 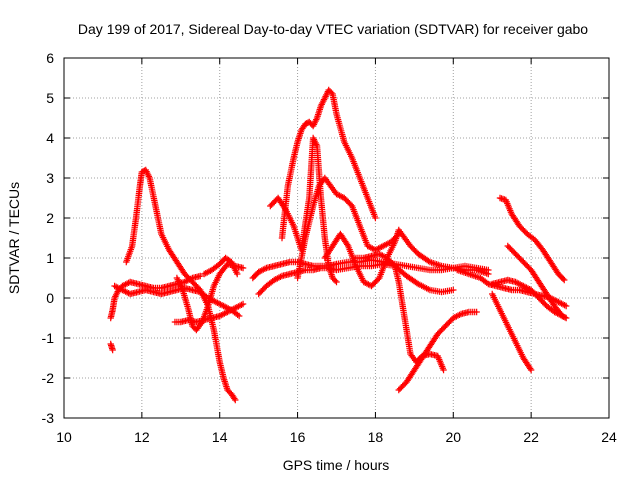 I want to click on series-pass-O, so click(x=437, y=351).